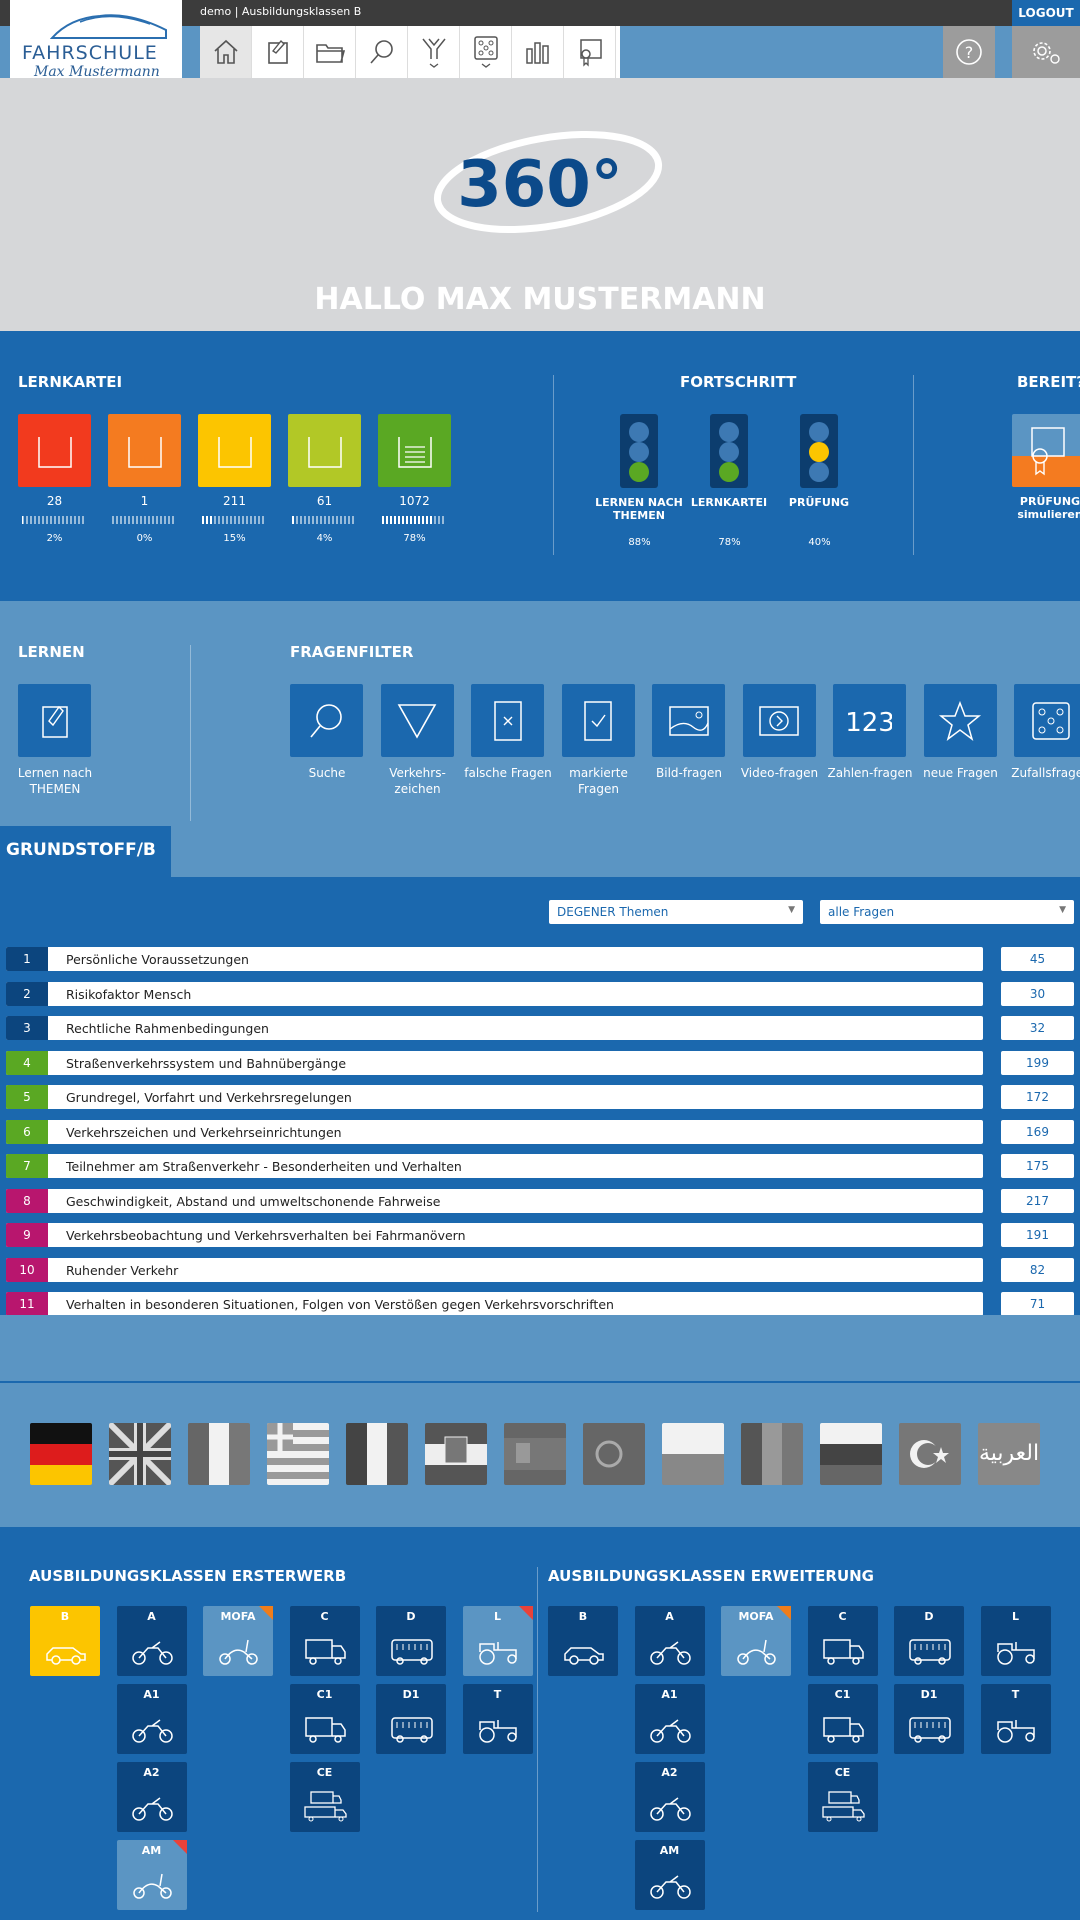 The width and height of the screenshot is (1080, 1920). What do you see at coordinates (969, 52) in the screenshot?
I see `help-button: ?` at bounding box center [969, 52].